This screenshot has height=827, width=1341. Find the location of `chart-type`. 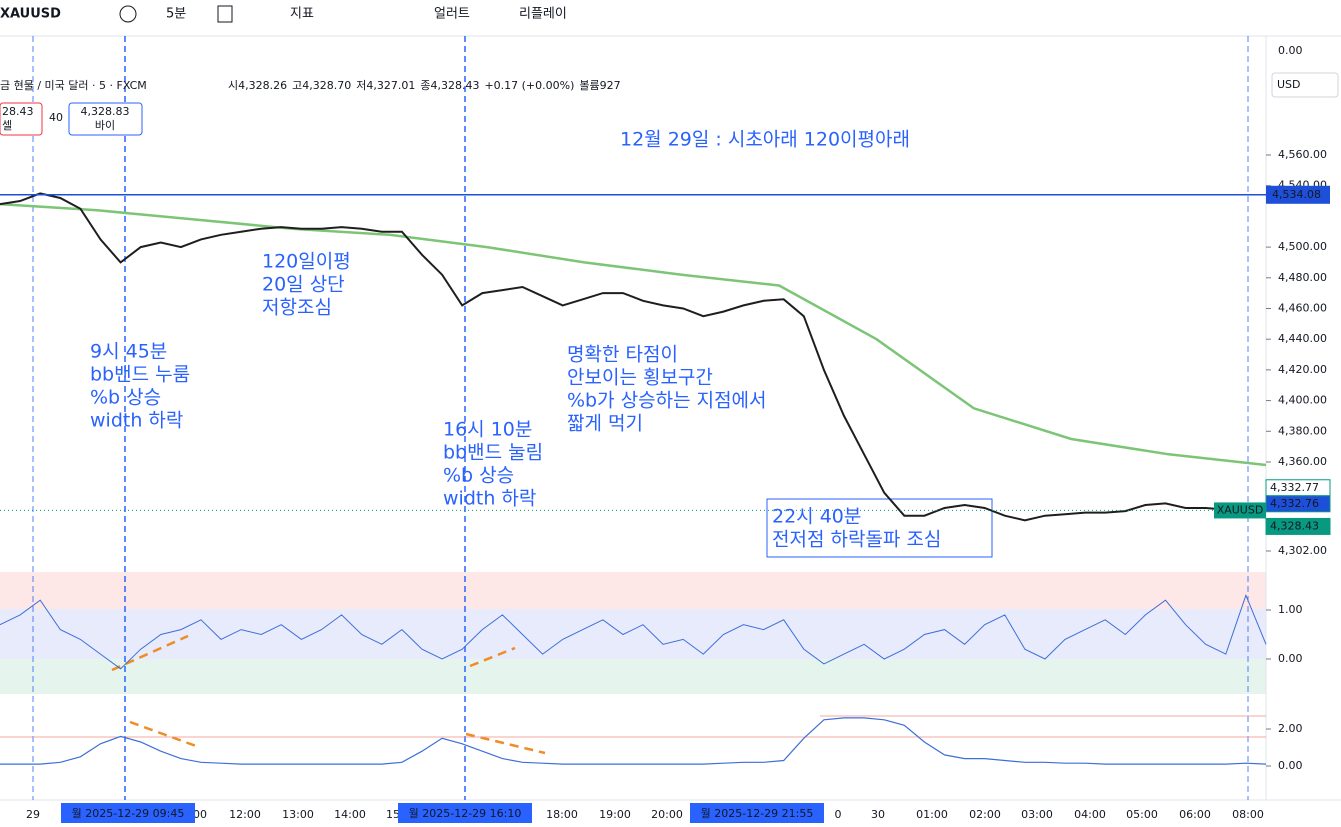

chart-type is located at coordinates (225, 14).